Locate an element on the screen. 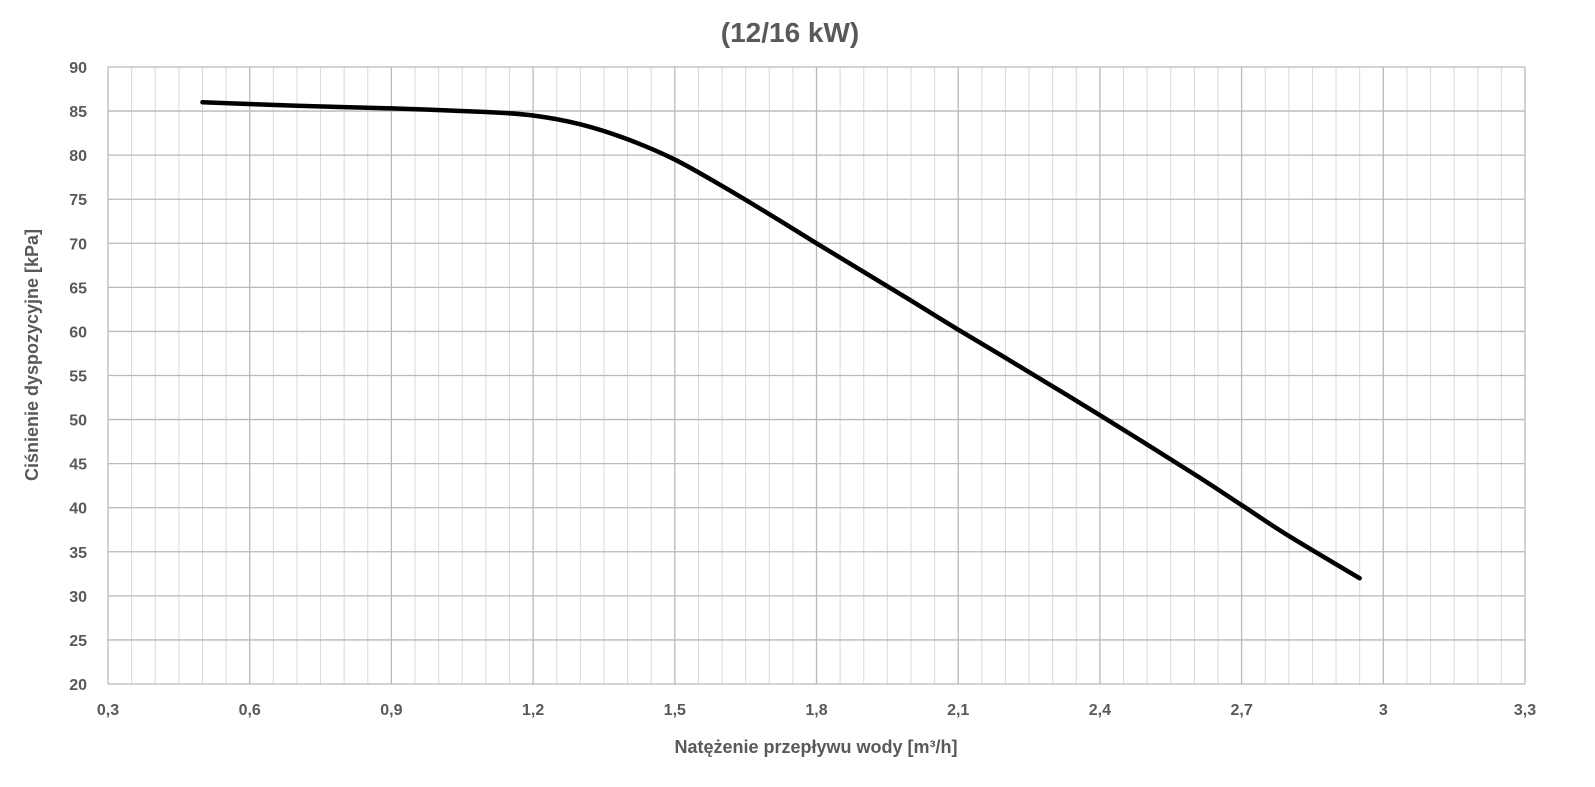  x-tick-label: 2,4 is located at coordinates (1100, 710).